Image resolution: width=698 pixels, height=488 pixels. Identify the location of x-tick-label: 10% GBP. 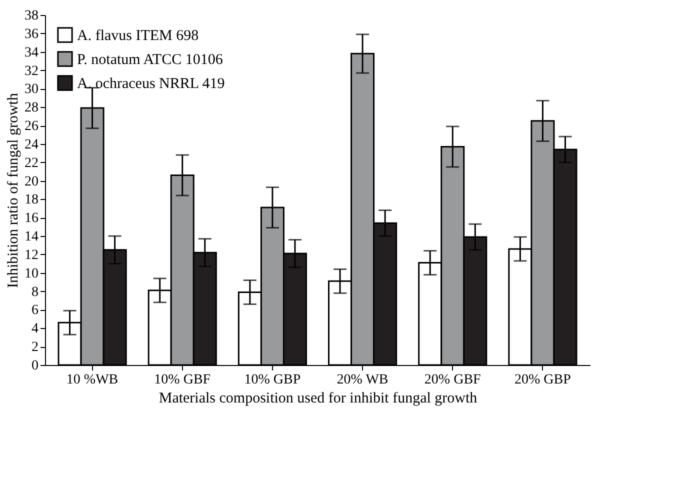
(272, 380).